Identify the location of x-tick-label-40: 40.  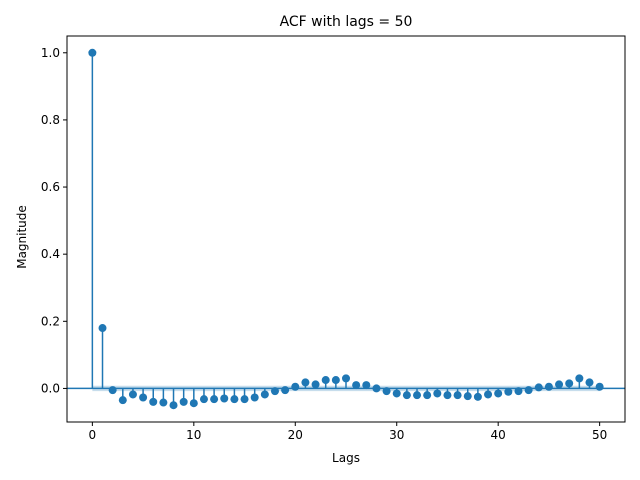
(498, 435).